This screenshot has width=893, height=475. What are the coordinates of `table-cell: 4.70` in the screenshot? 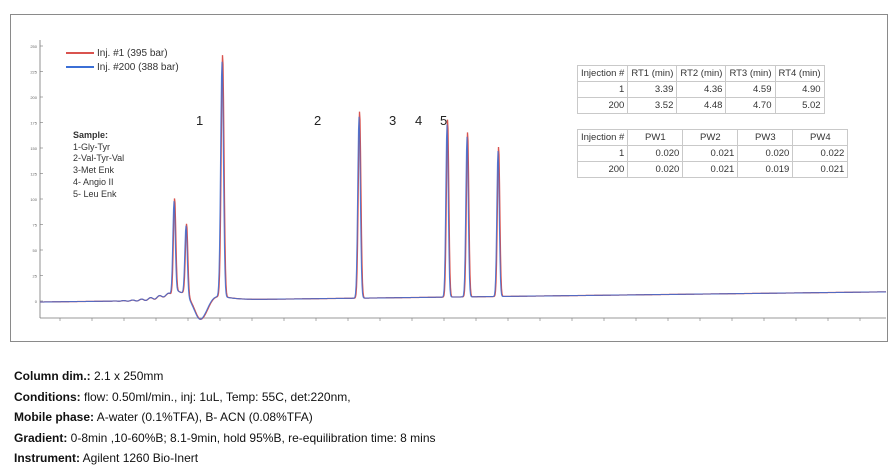 It's located at (750, 105).